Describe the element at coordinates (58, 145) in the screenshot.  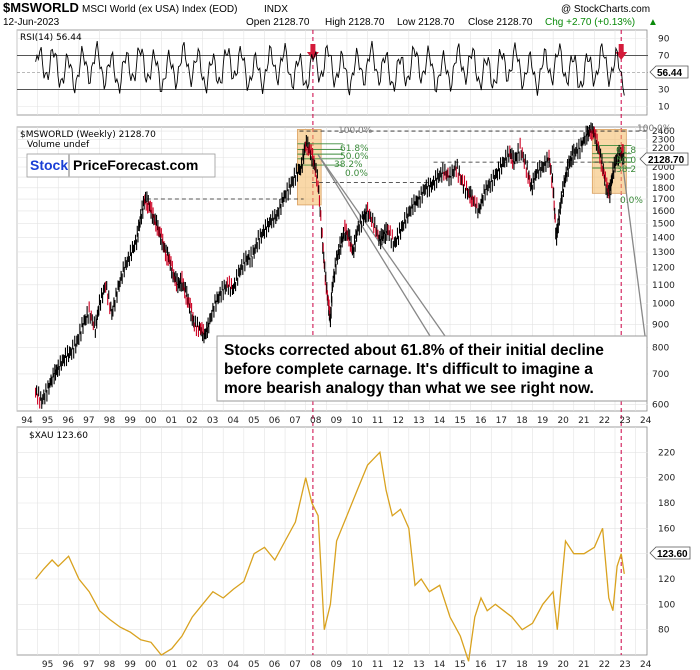
I see `volume-legend: Volume undef` at that location.